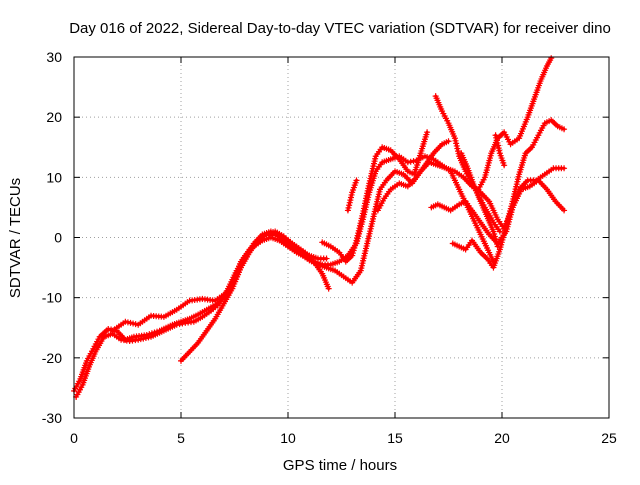 This screenshot has width=640, height=485. Describe the element at coordinates (15, 238) in the screenshot. I see `y-axis-label: SDTVAR / TECUs` at that location.